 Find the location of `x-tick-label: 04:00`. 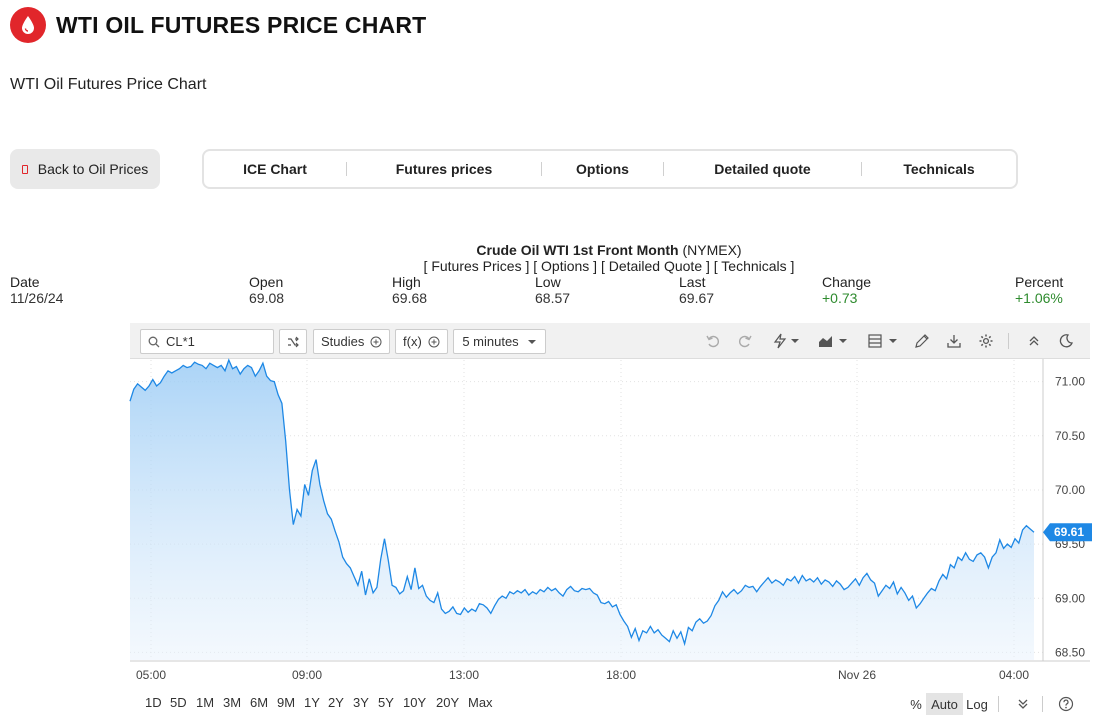

x-tick-label: 04:00 is located at coordinates (1014, 675).